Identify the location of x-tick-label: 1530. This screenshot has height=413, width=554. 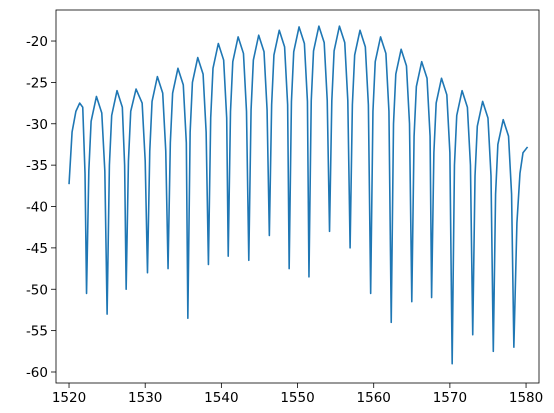
(145, 398).